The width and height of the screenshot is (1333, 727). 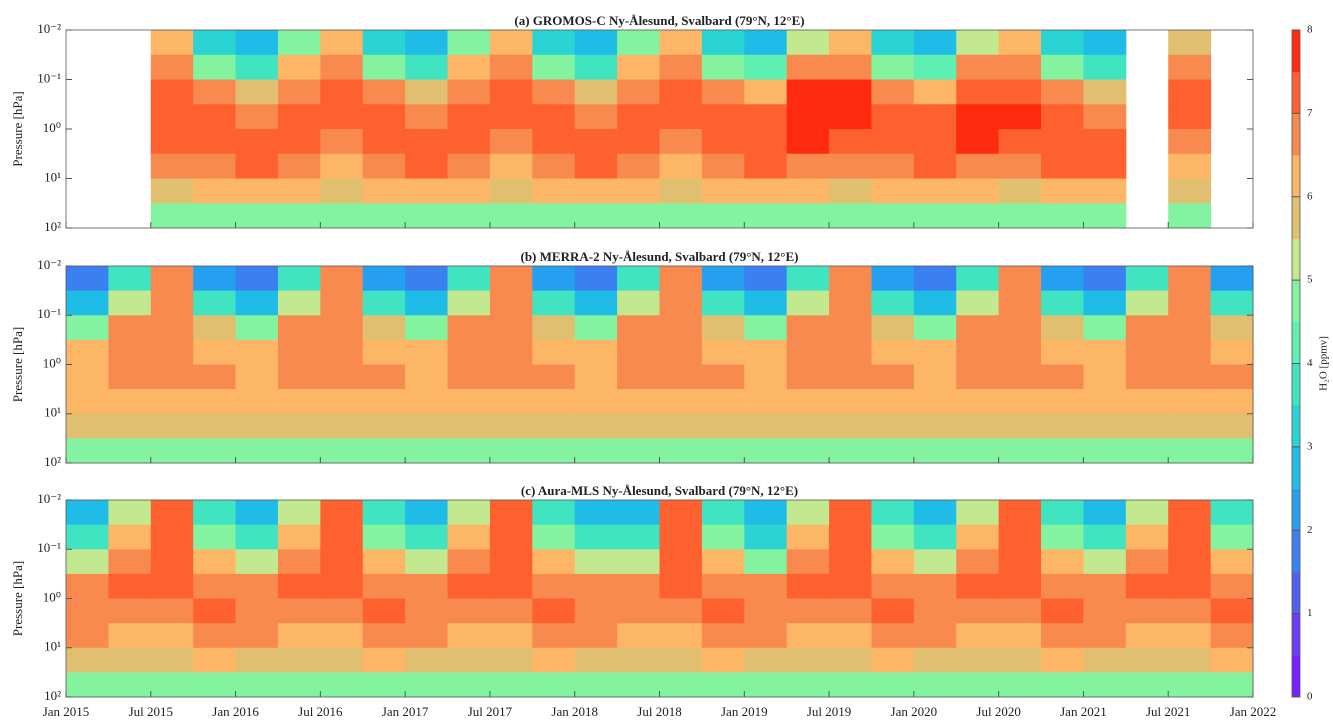 What do you see at coordinates (574, 711) in the screenshot?
I see `x-tick-label: Jan 2018` at bounding box center [574, 711].